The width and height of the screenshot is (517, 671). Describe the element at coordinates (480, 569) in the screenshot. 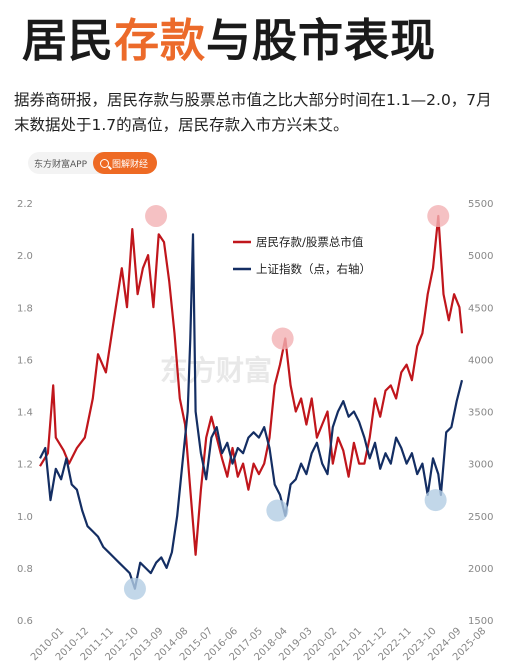

I see `y-right-tick-label: 2000` at that location.